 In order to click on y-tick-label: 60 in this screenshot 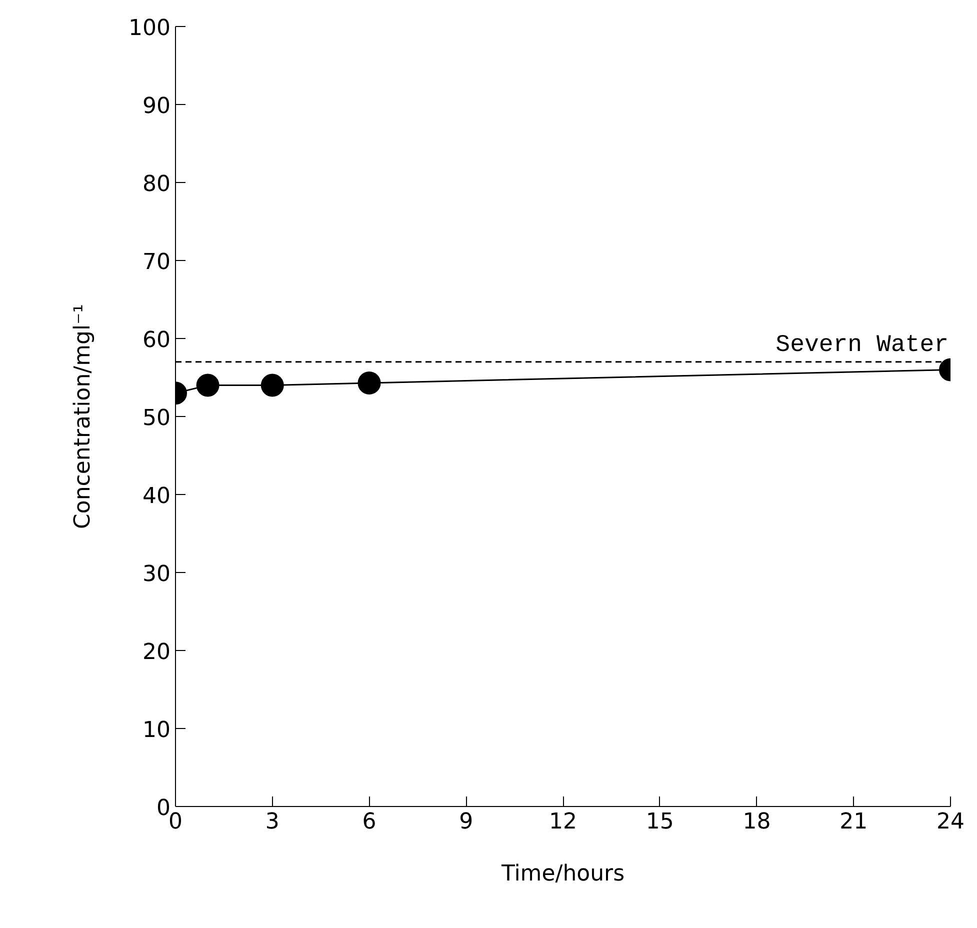, I will do `click(156, 340)`.